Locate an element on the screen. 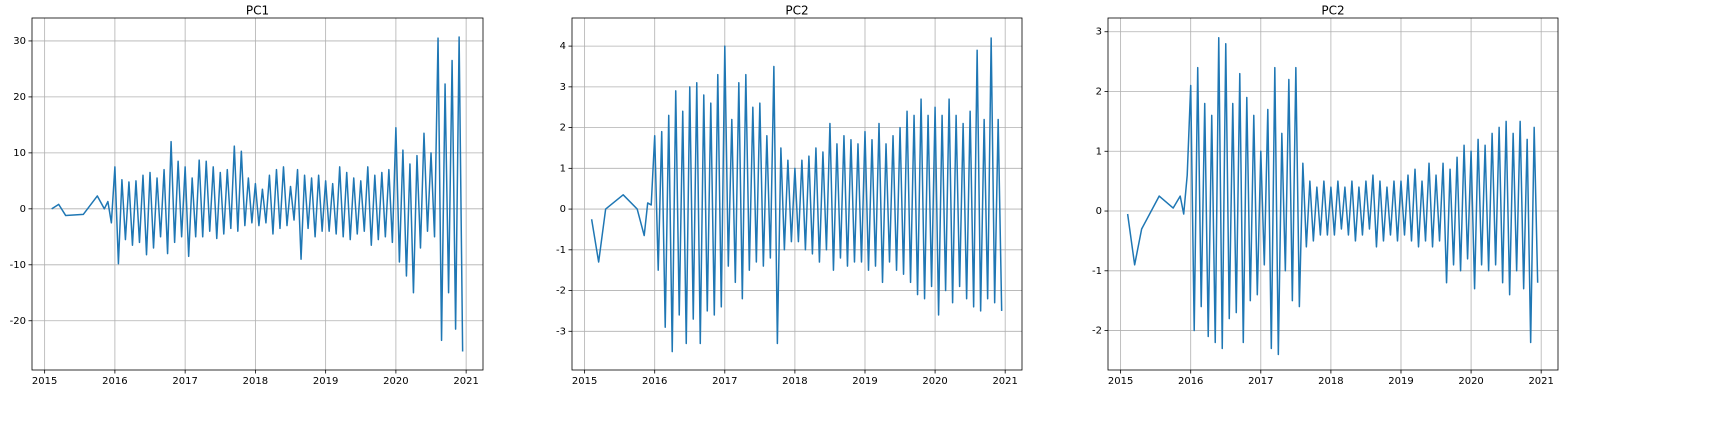  y-tick-label: 10 is located at coordinates (19, 153).